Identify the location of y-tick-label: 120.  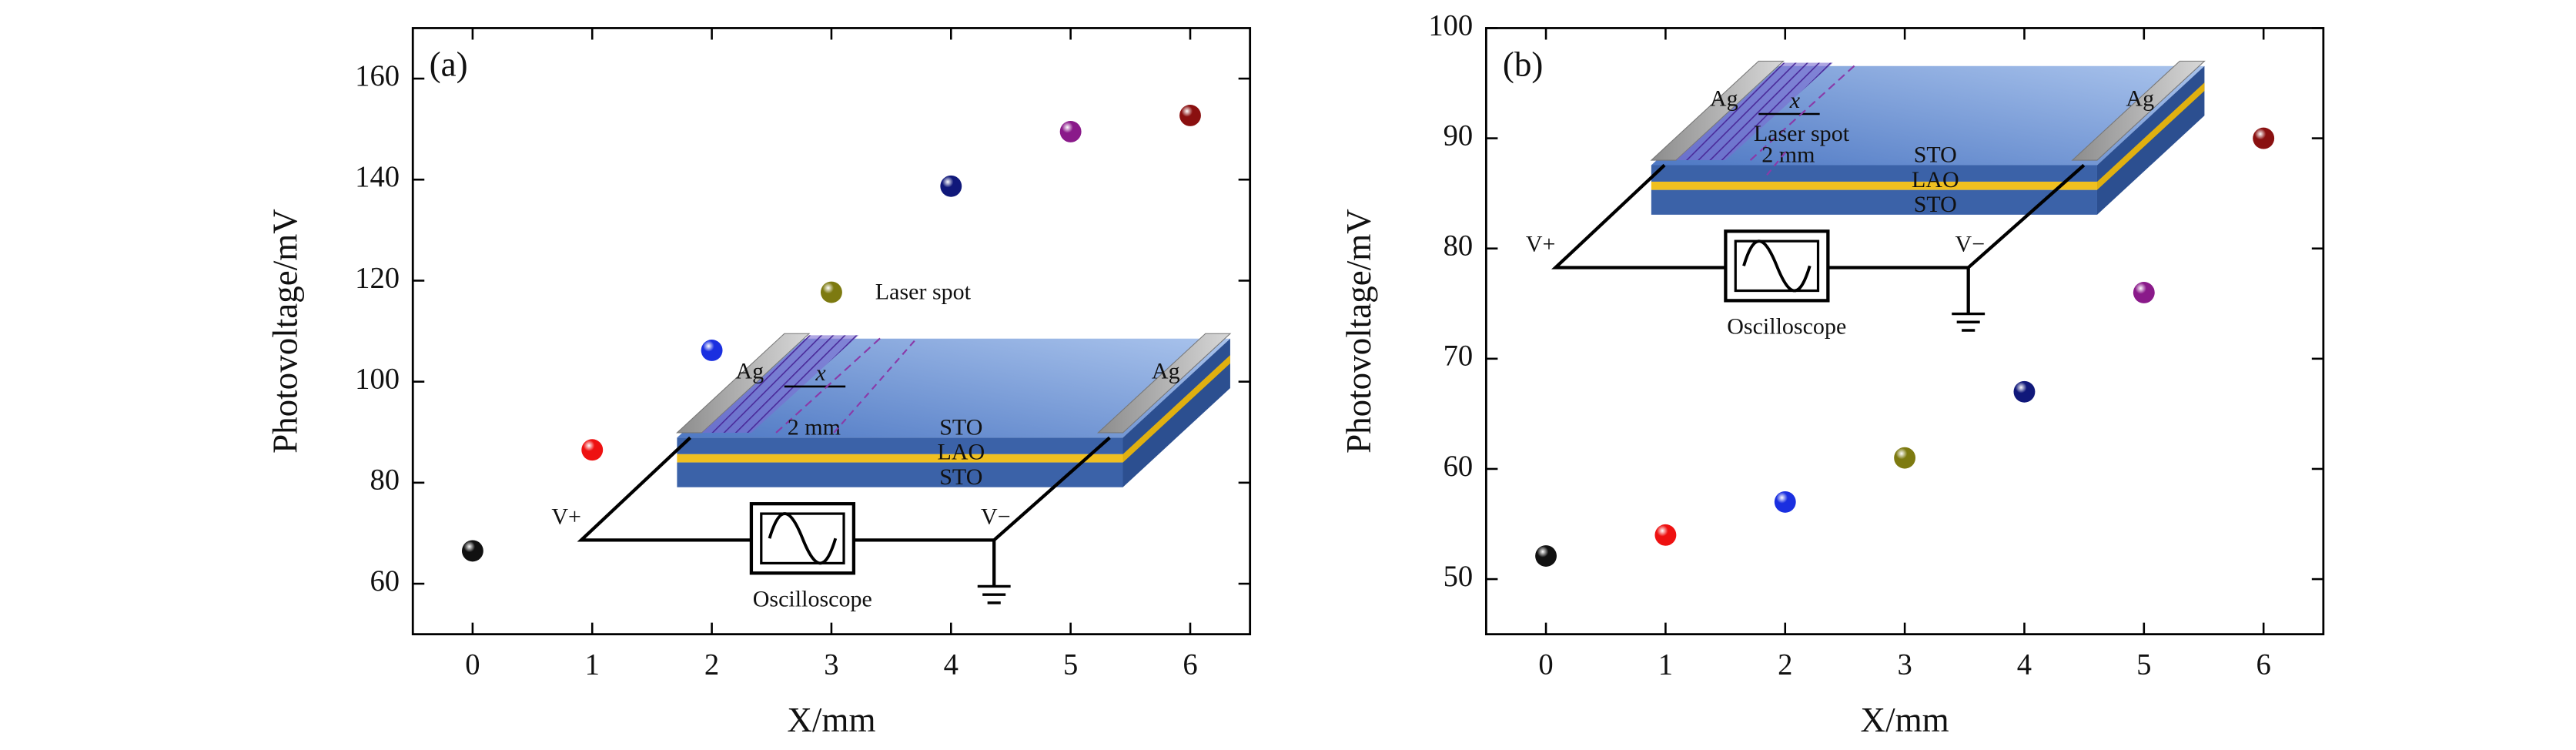
(377, 278).